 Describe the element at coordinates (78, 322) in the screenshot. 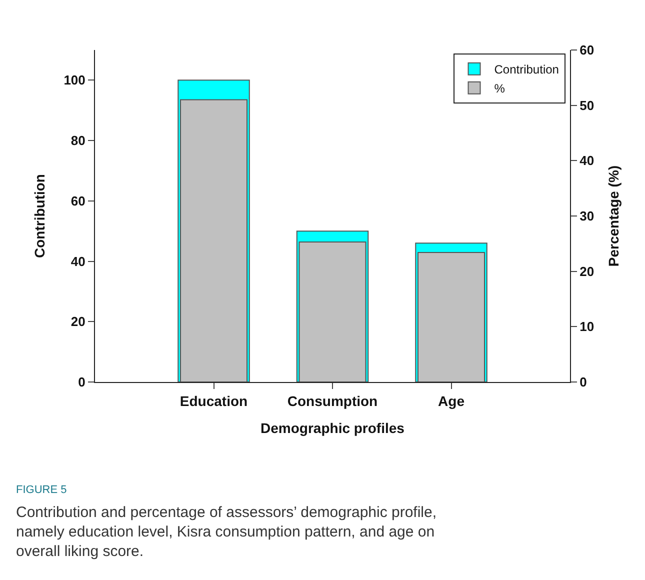

I see `y-tick-label: 20` at that location.